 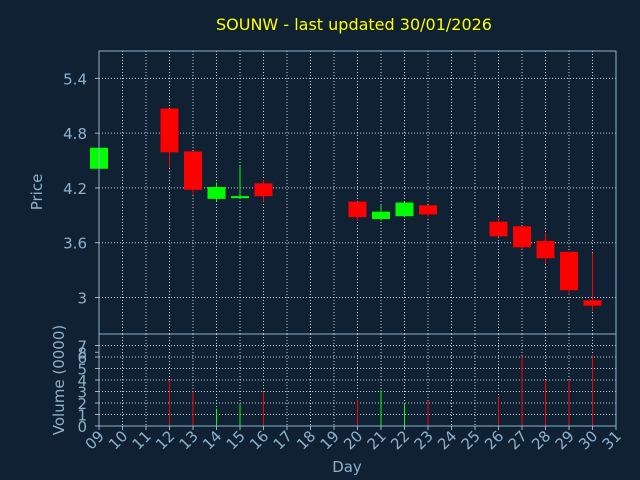 I want to click on volume-bars, so click(x=381, y=390).